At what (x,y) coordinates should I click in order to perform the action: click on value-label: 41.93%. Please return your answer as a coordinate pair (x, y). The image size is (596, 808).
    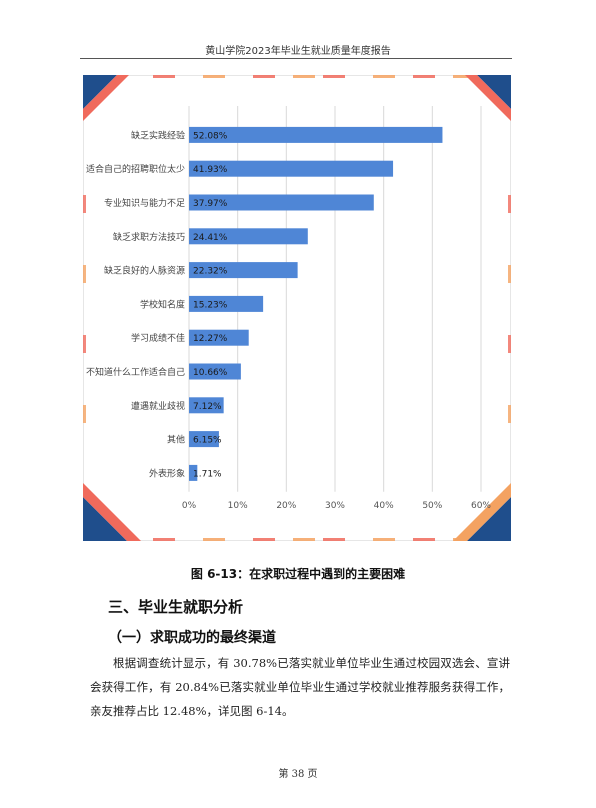
    Looking at the image, I should click on (210, 170).